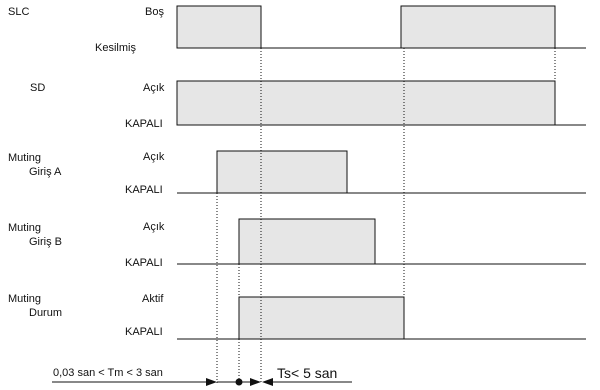 Image resolution: width=600 pixels, height=390 pixels. Describe the element at coordinates (45, 172) in the screenshot. I see `signal-name-line: Giriş A` at that location.